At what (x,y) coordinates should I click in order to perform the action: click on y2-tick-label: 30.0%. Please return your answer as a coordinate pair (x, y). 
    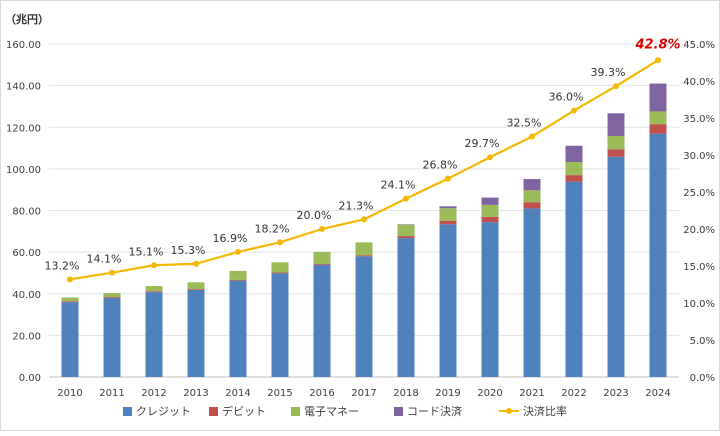
    Looking at the image, I should click on (699, 156).